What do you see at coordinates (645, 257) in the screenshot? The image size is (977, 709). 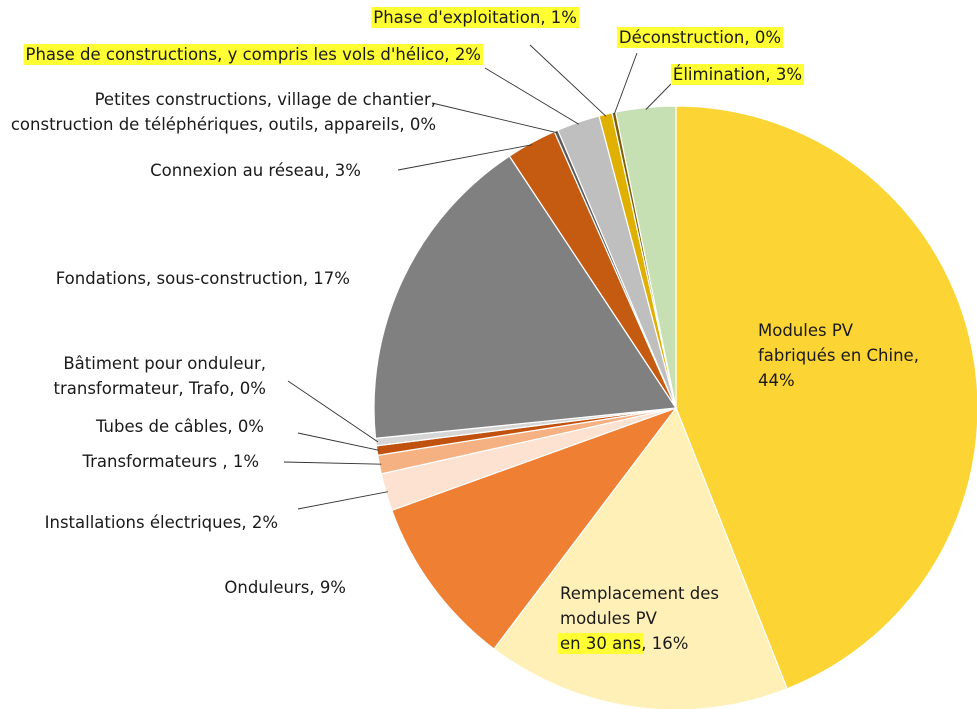 I see `slice-elimination` at bounding box center [645, 257].